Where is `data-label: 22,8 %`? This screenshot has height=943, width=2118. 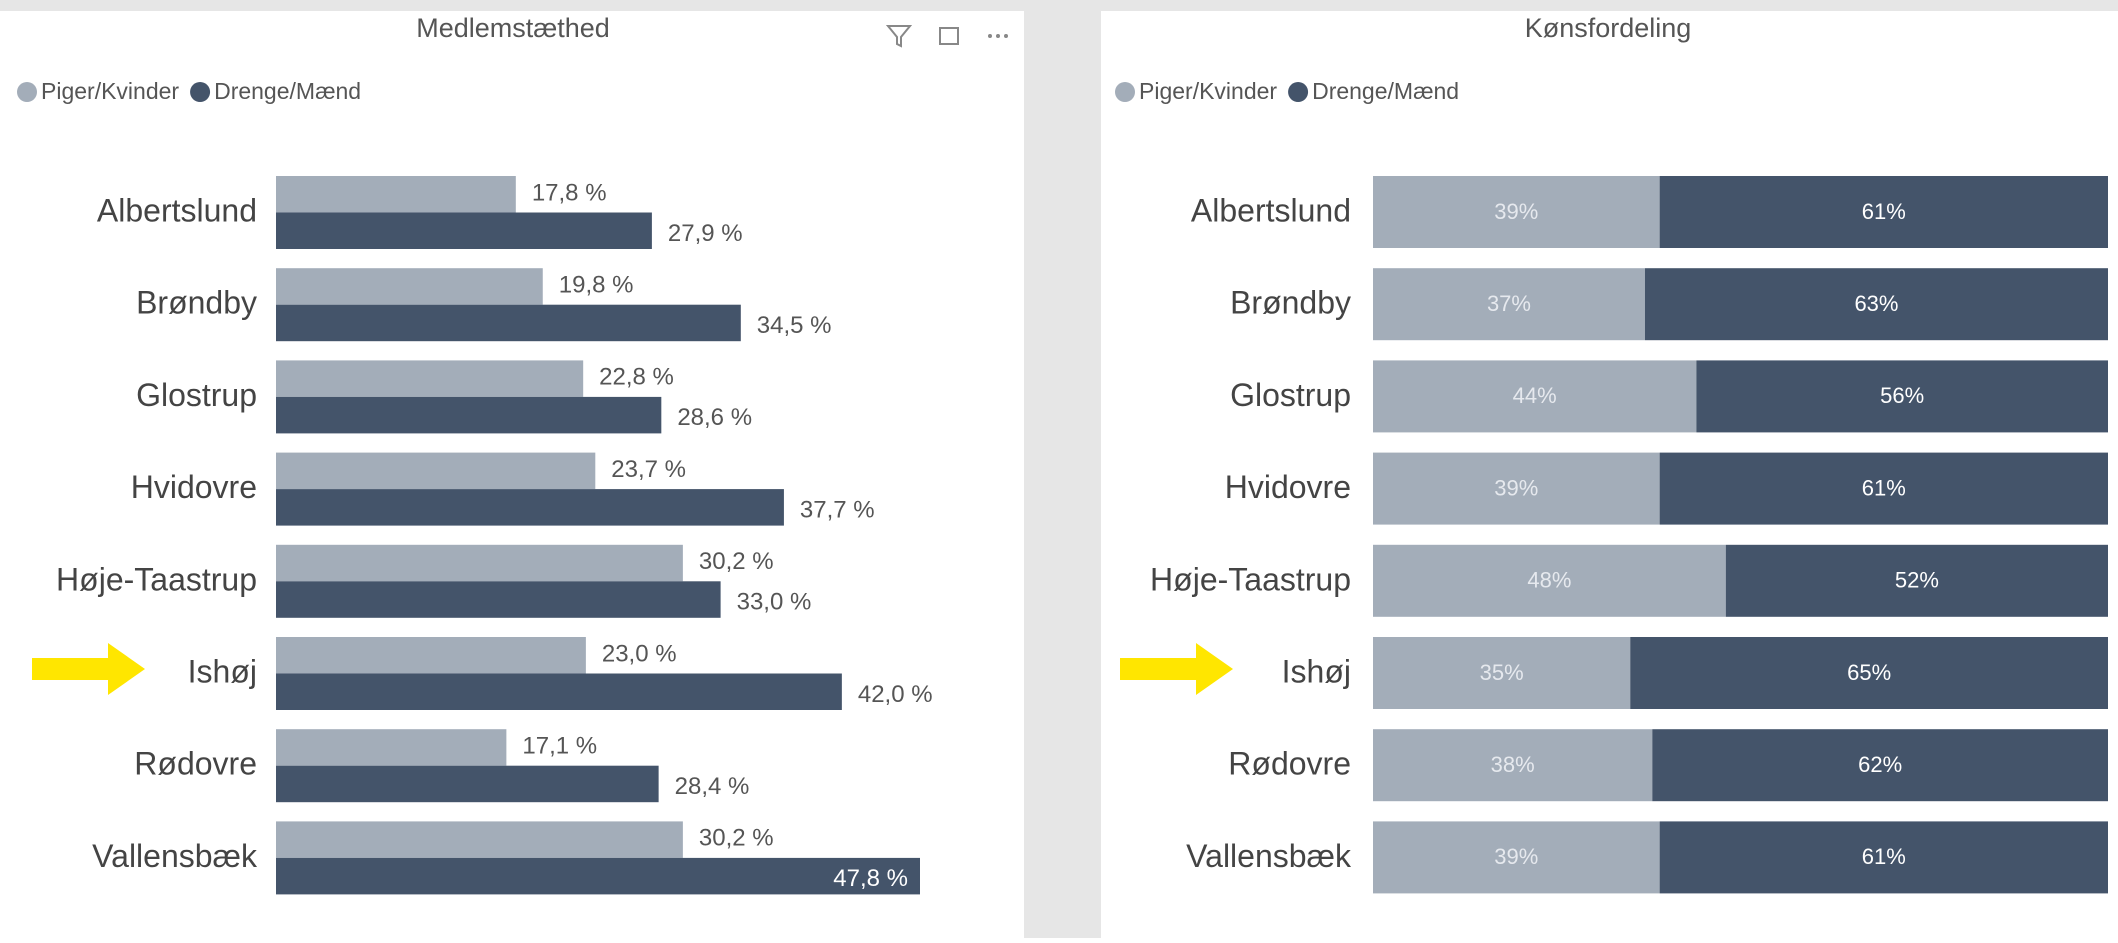
data-label: 22,8 % is located at coordinates (636, 377).